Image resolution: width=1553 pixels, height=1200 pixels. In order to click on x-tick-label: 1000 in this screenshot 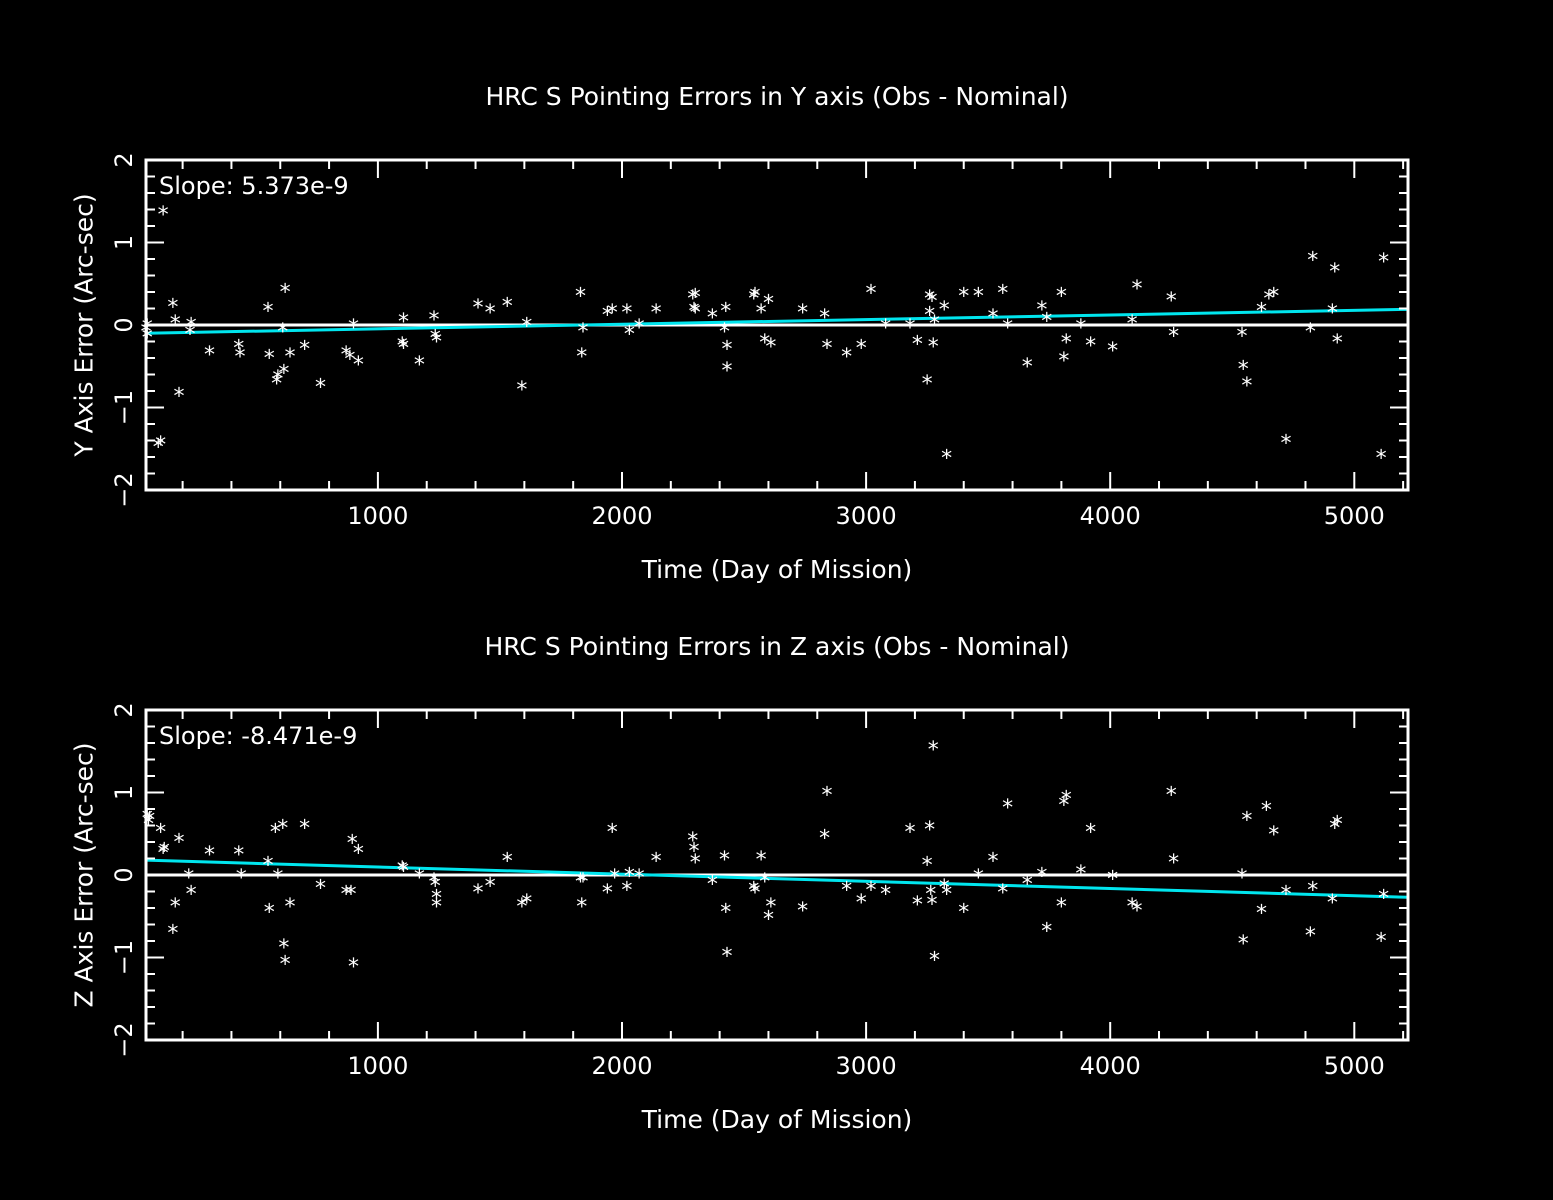, I will do `click(377, 516)`.